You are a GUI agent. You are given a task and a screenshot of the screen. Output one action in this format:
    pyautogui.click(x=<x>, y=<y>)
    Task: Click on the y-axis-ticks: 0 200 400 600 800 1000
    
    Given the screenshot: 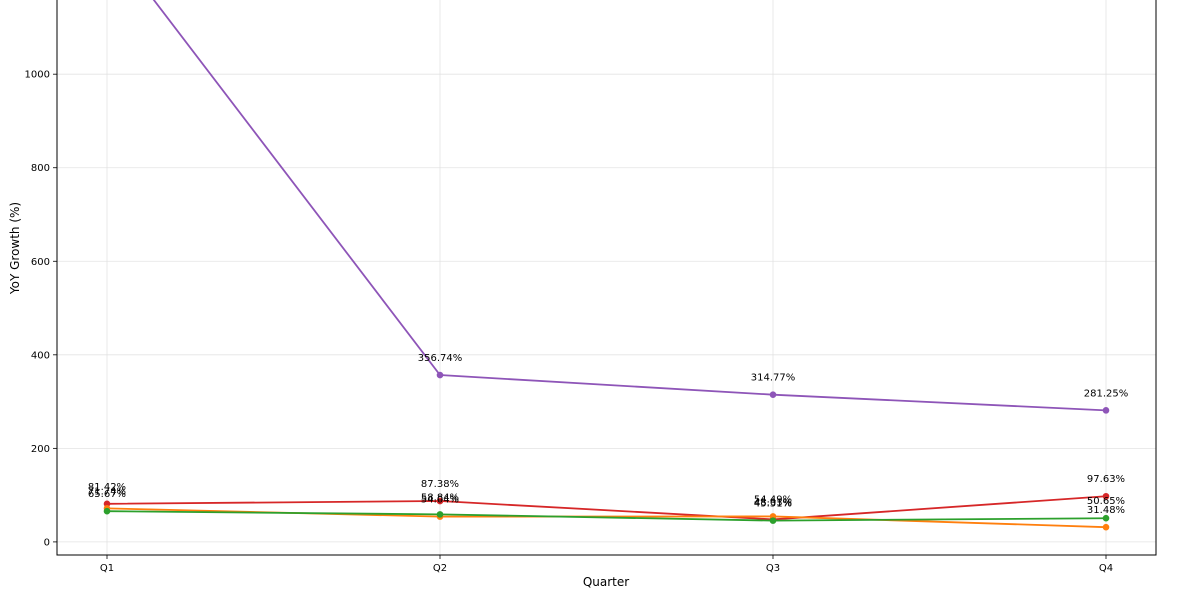 What is the action you would take?
    pyautogui.click(x=41, y=309)
    